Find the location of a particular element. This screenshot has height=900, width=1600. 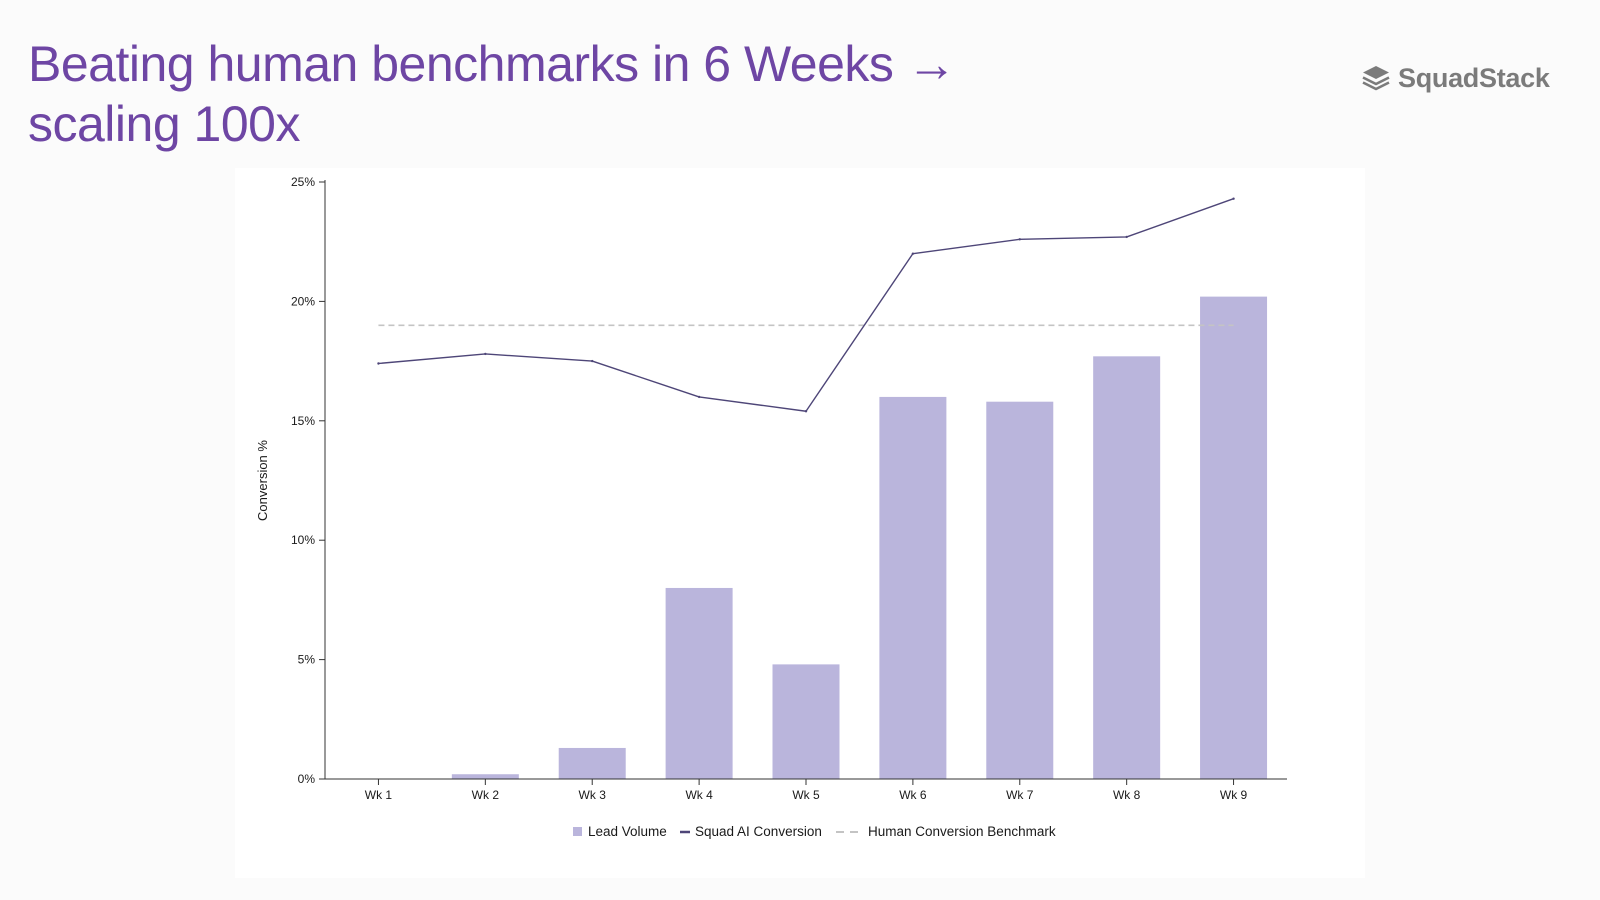

legend-lead-volume-label: Lead Volume is located at coordinates (627, 831).